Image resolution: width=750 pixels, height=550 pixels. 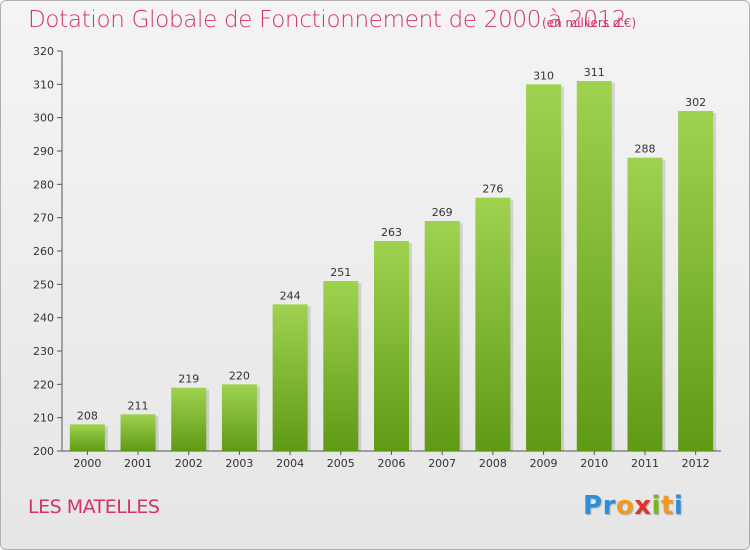 What do you see at coordinates (609, 506) in the screenshot?
I see `logo-letter: r` at bounding box center [609, 506].